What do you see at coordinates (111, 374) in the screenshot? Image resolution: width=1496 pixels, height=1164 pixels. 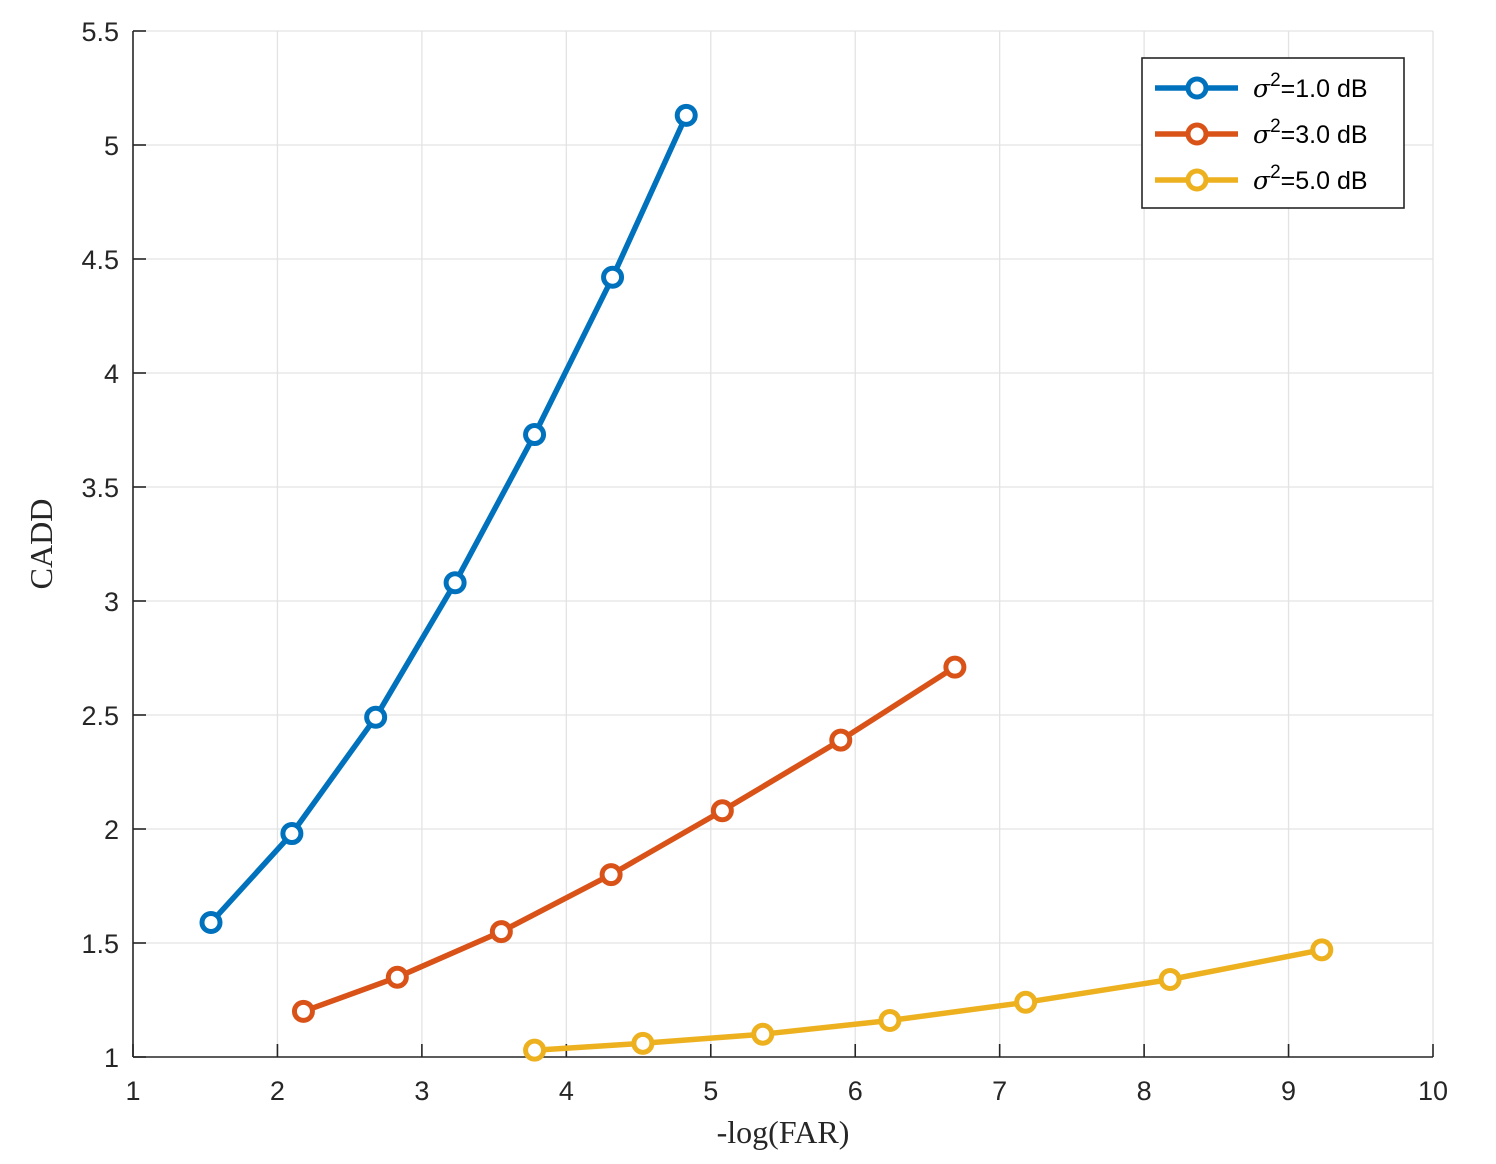 I see `y-tick-label: 4` at bounding box center [111, 374].